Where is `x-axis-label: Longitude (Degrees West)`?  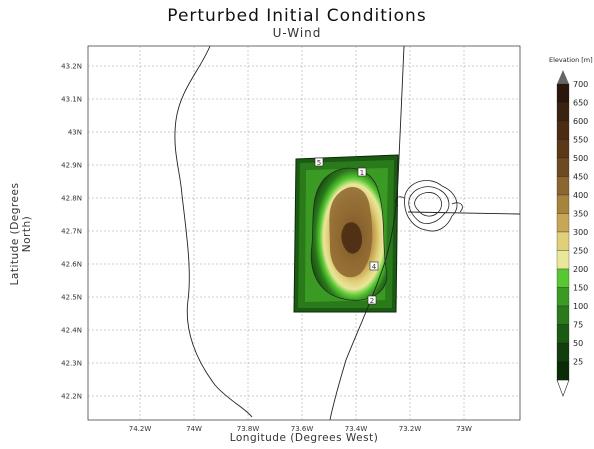
x-axis-label: Longitude (Degrees West) is located at coordinates (304, 438).